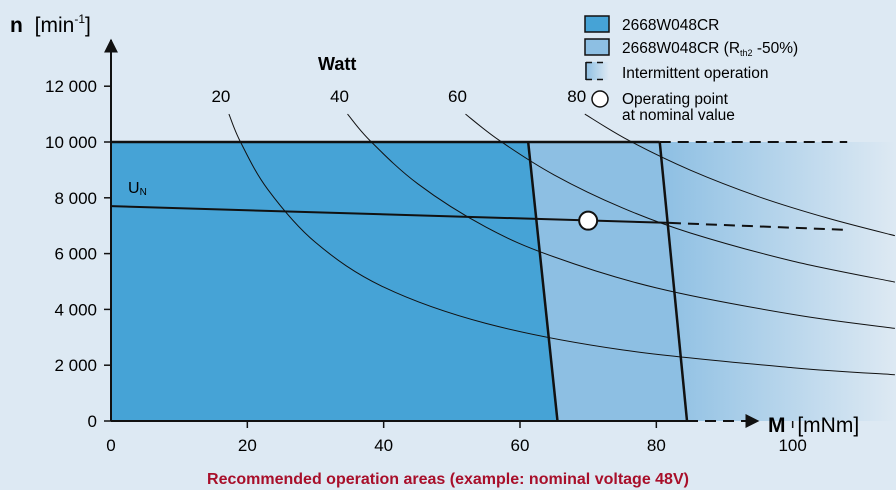 This screenshot has width=896, height=490. Describe the element at coordinates (597, 24) in the screenshot. I see `legend-swatch-continuous` at that location.